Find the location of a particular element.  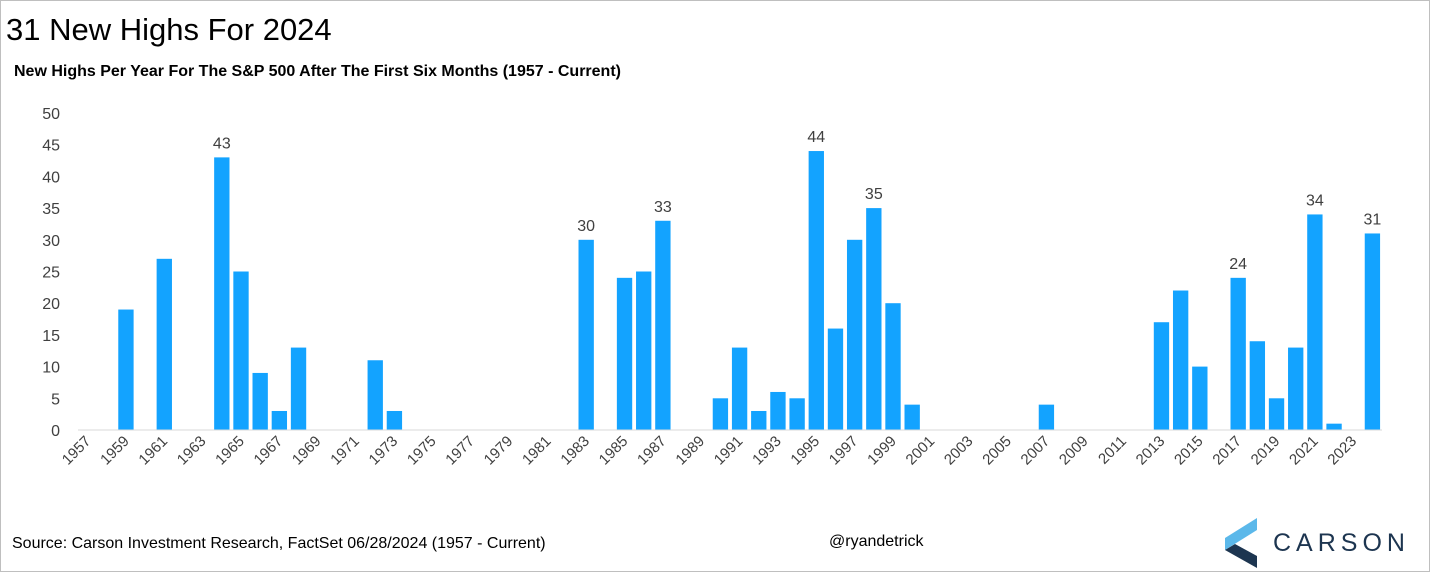

x-tick-label: 1959 is located at coordinates (115, 451).